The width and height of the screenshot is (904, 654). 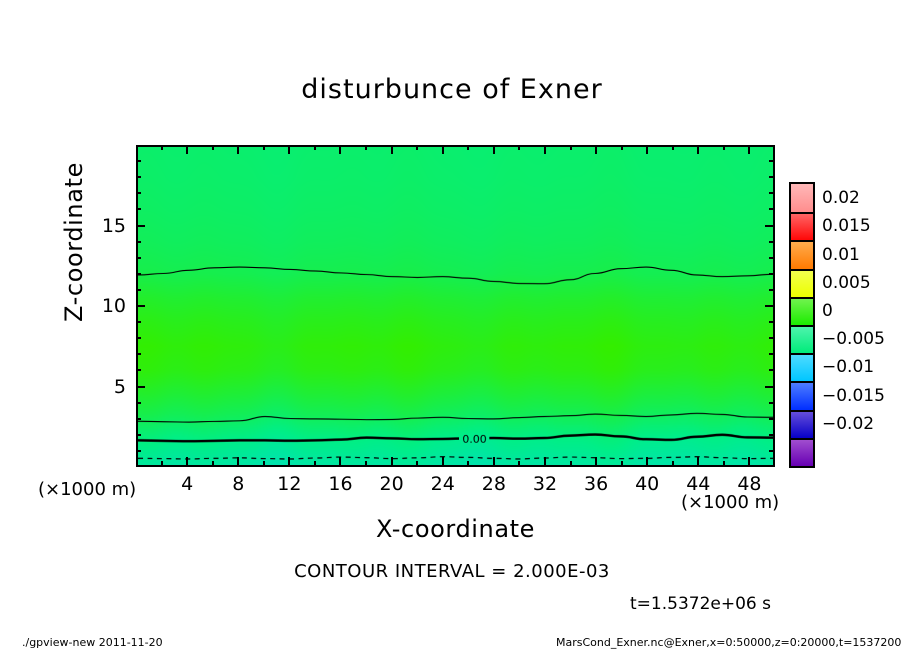 I want to click on x-tick-label: 12, so click(x=289, y=484).